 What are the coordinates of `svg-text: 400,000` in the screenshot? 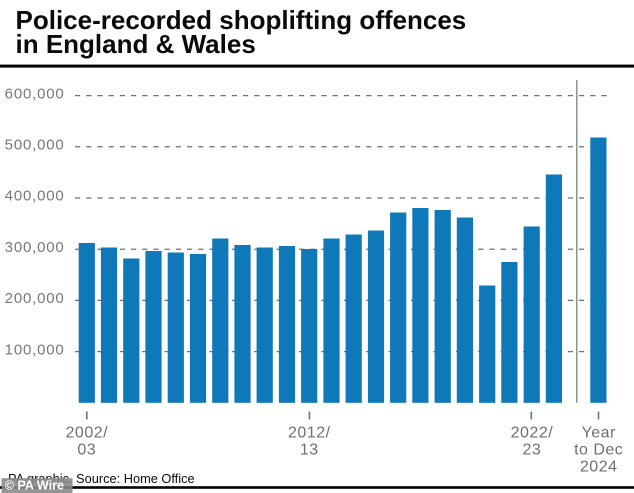 It's located at (35, 196).